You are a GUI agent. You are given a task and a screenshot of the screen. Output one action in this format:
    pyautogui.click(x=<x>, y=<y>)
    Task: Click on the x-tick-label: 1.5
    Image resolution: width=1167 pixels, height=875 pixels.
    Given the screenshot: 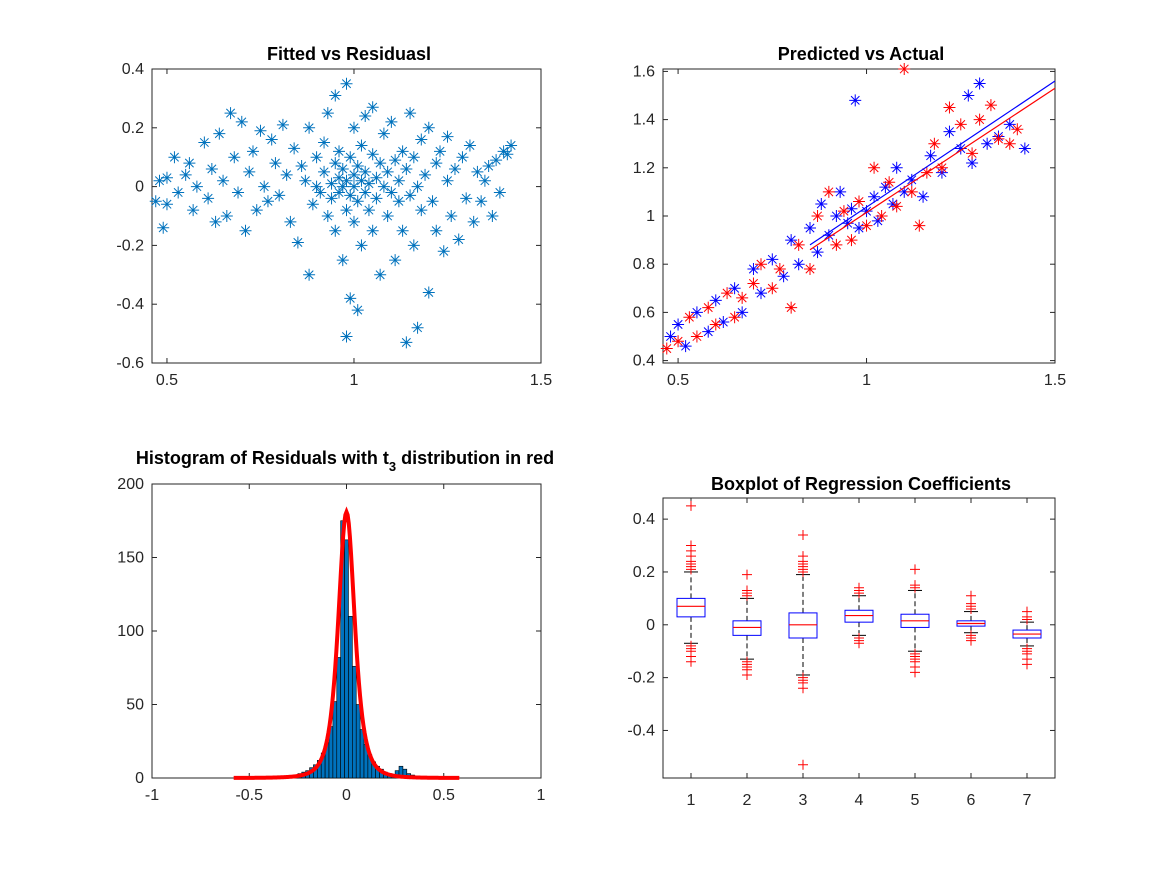 What is the action you would take?
    pyautogui.click(x=1055, y=380)
    